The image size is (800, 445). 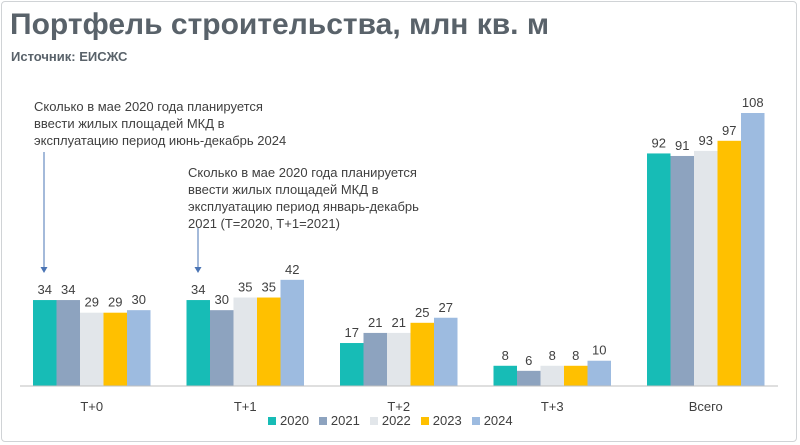 What do you see at coordinates (599, 350) in the screenshot?
I see `value-label: 10` at bounding box center [599, 350].